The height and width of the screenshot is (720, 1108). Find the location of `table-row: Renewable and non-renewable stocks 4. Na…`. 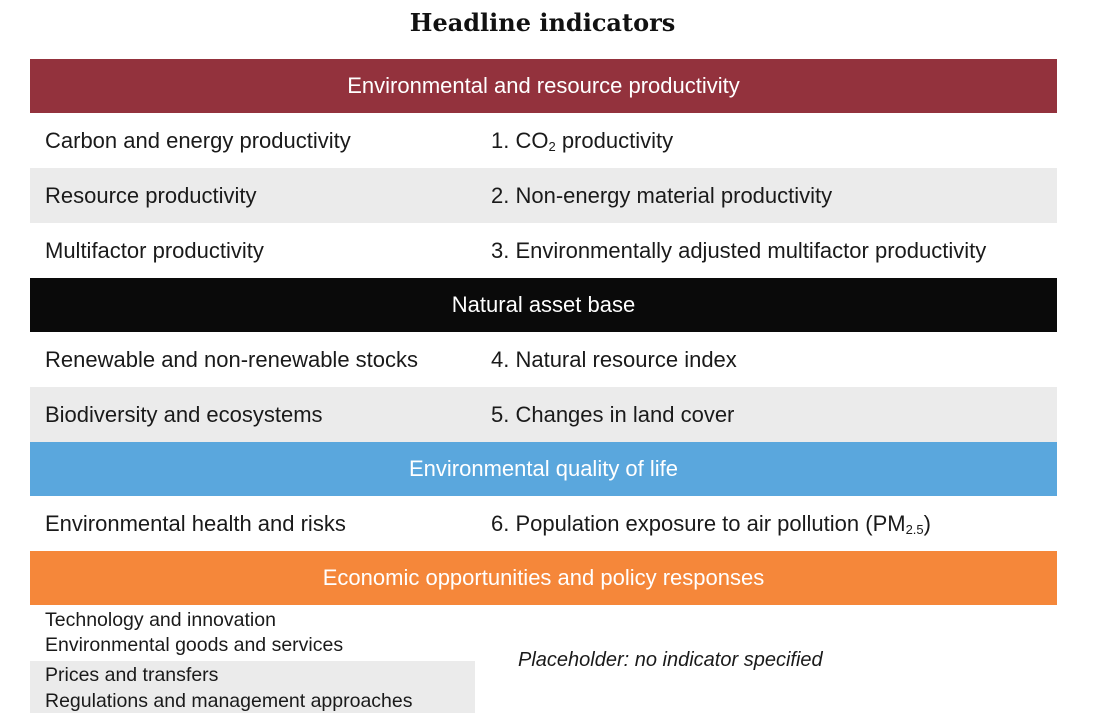

table-row: Renewable and non-renewable stocks 4. Na… is located at coordinates (543, 359).